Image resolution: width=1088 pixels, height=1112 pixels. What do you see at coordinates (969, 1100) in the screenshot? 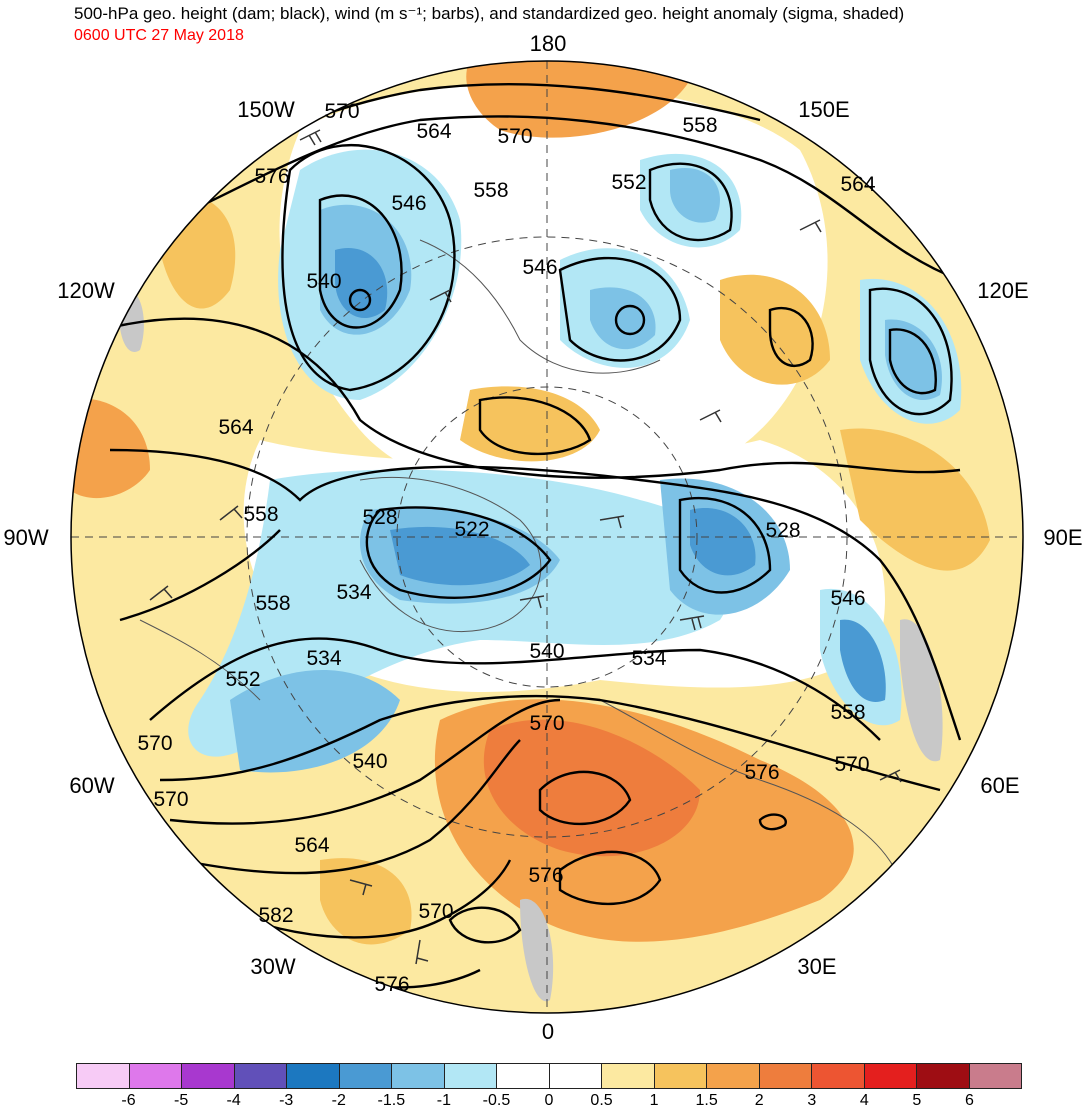
I see `colorbar-tick-label: 6` at bounding box center [969, 1100].